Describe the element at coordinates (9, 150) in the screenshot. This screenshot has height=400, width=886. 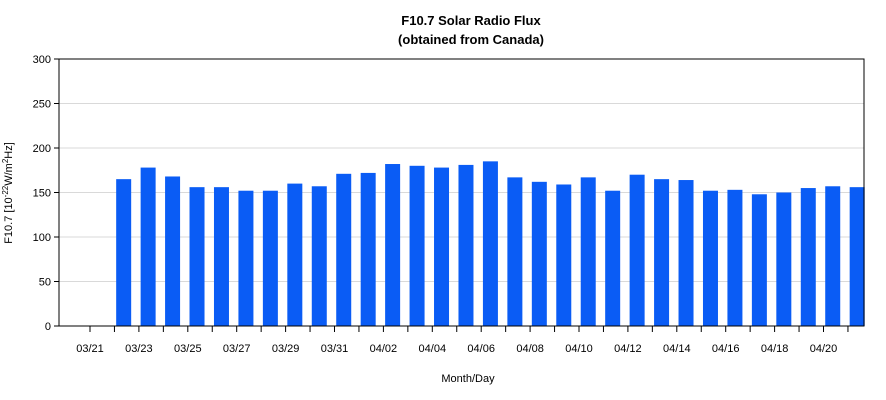
I see `y-axis-label-suffix: Hz]` at that location.